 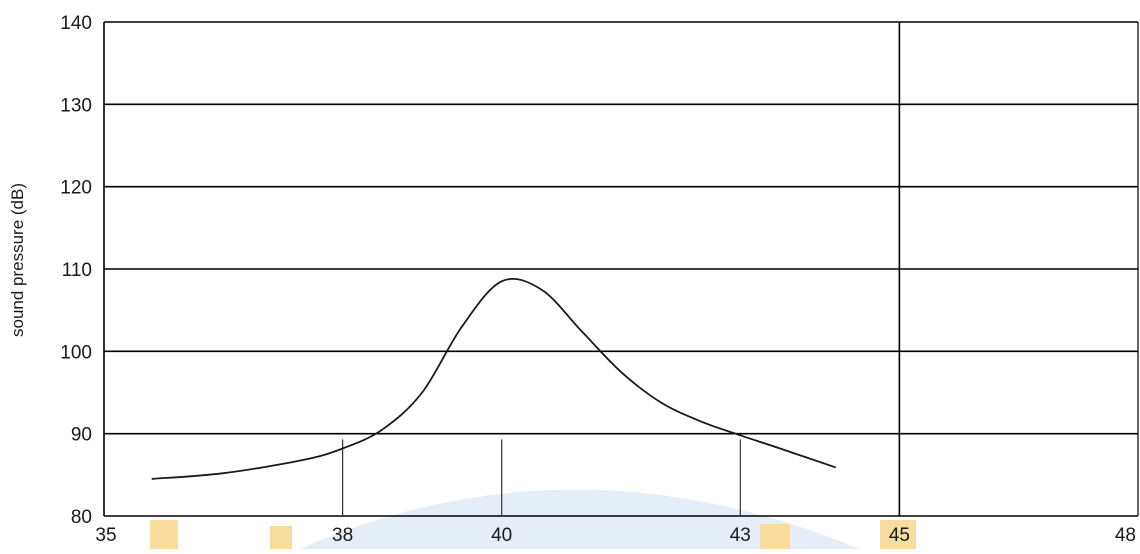 I want to click on x-tick-label: 45, so click(x=899, y=535).